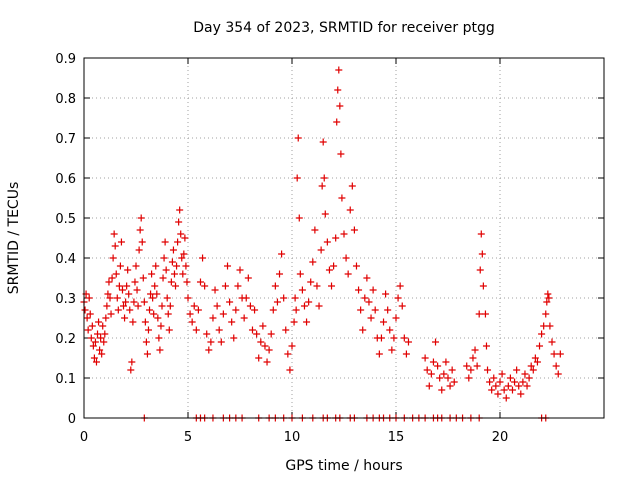 Image resolution: width=640 pixels, height=480 pixels. I want to click on y-axis-label: SRMTID / TECUs, so click(14, 238).